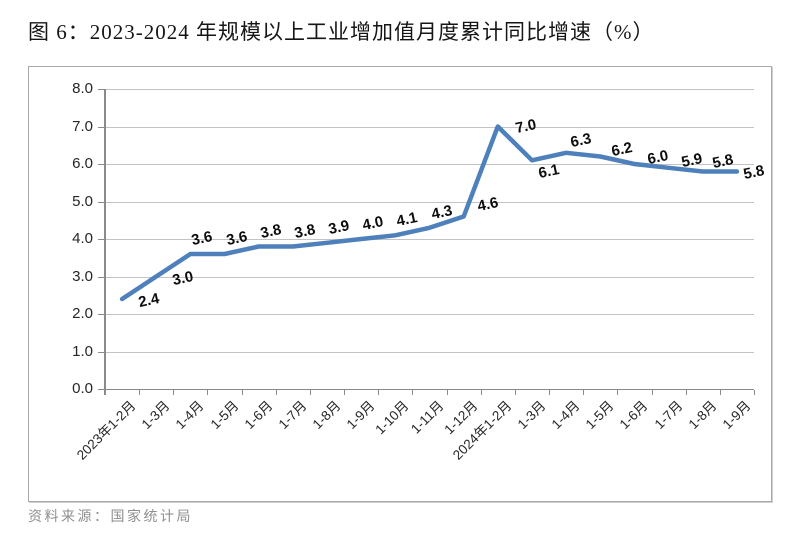 The width and height of the screenshot is (800, 542). Describe the element at coordinates (82, 126) in the screenshot. I see `y-tick-label: 7.0` at that location.